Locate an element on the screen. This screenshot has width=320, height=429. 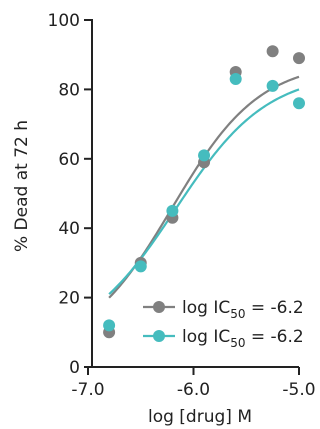
y-tick-label: 0 is located at coordinates (74, 368).